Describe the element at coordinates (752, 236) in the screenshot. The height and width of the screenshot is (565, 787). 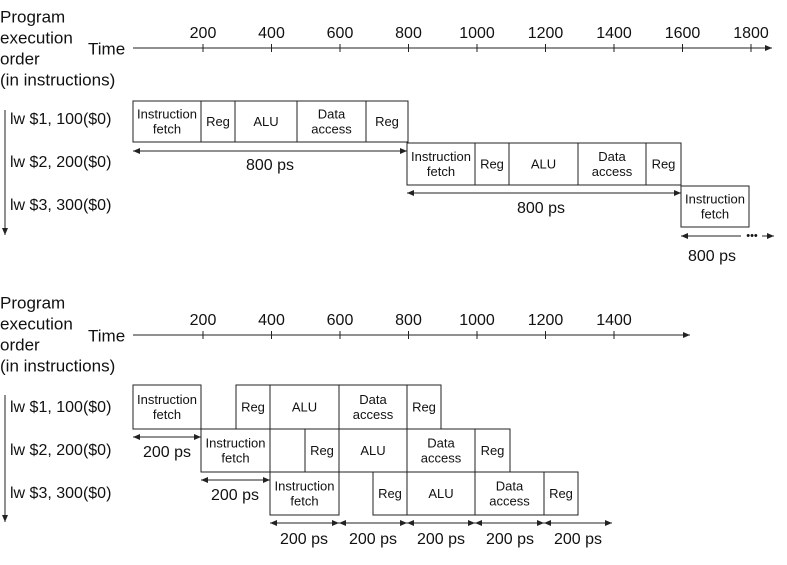
I see `ellipsis: •••` at that location.